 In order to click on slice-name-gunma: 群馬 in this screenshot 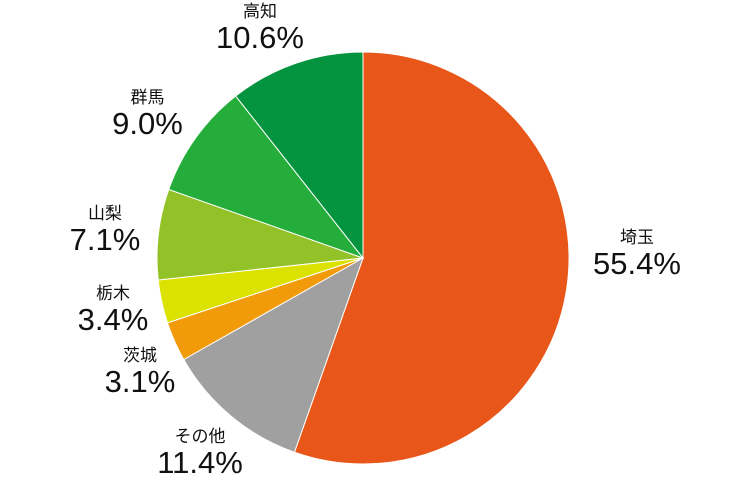, I will do `click(147, 97)`.